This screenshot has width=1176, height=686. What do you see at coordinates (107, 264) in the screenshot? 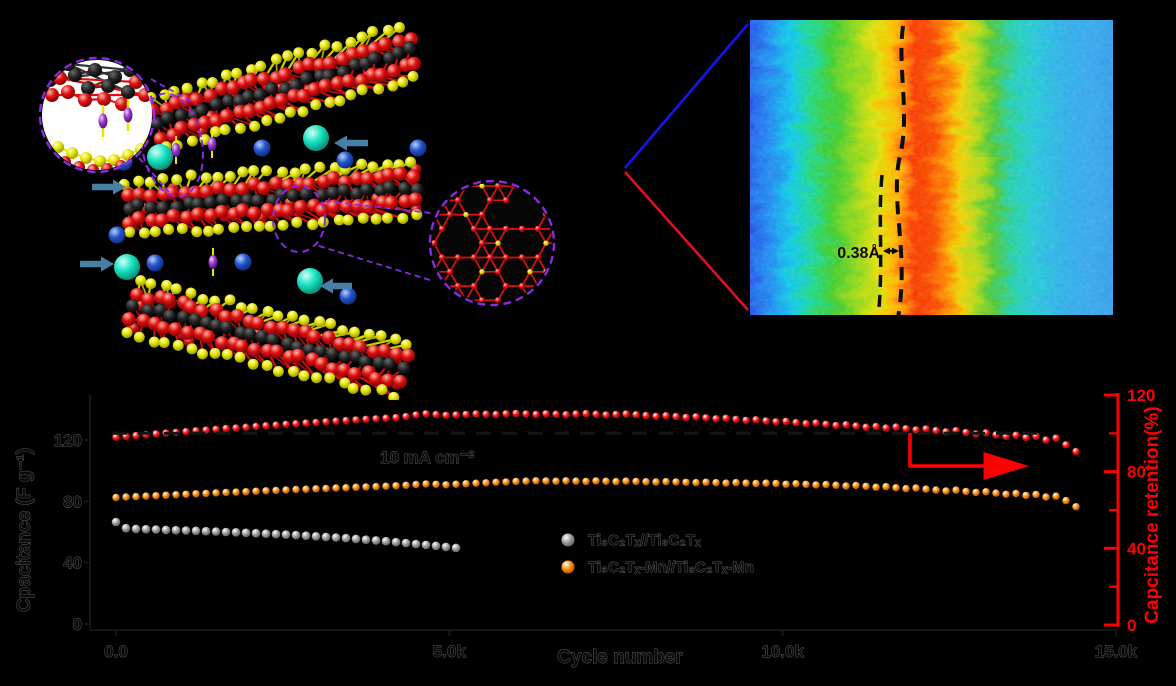
I see `ion-arrow-head` at bounding box center [107, 264].